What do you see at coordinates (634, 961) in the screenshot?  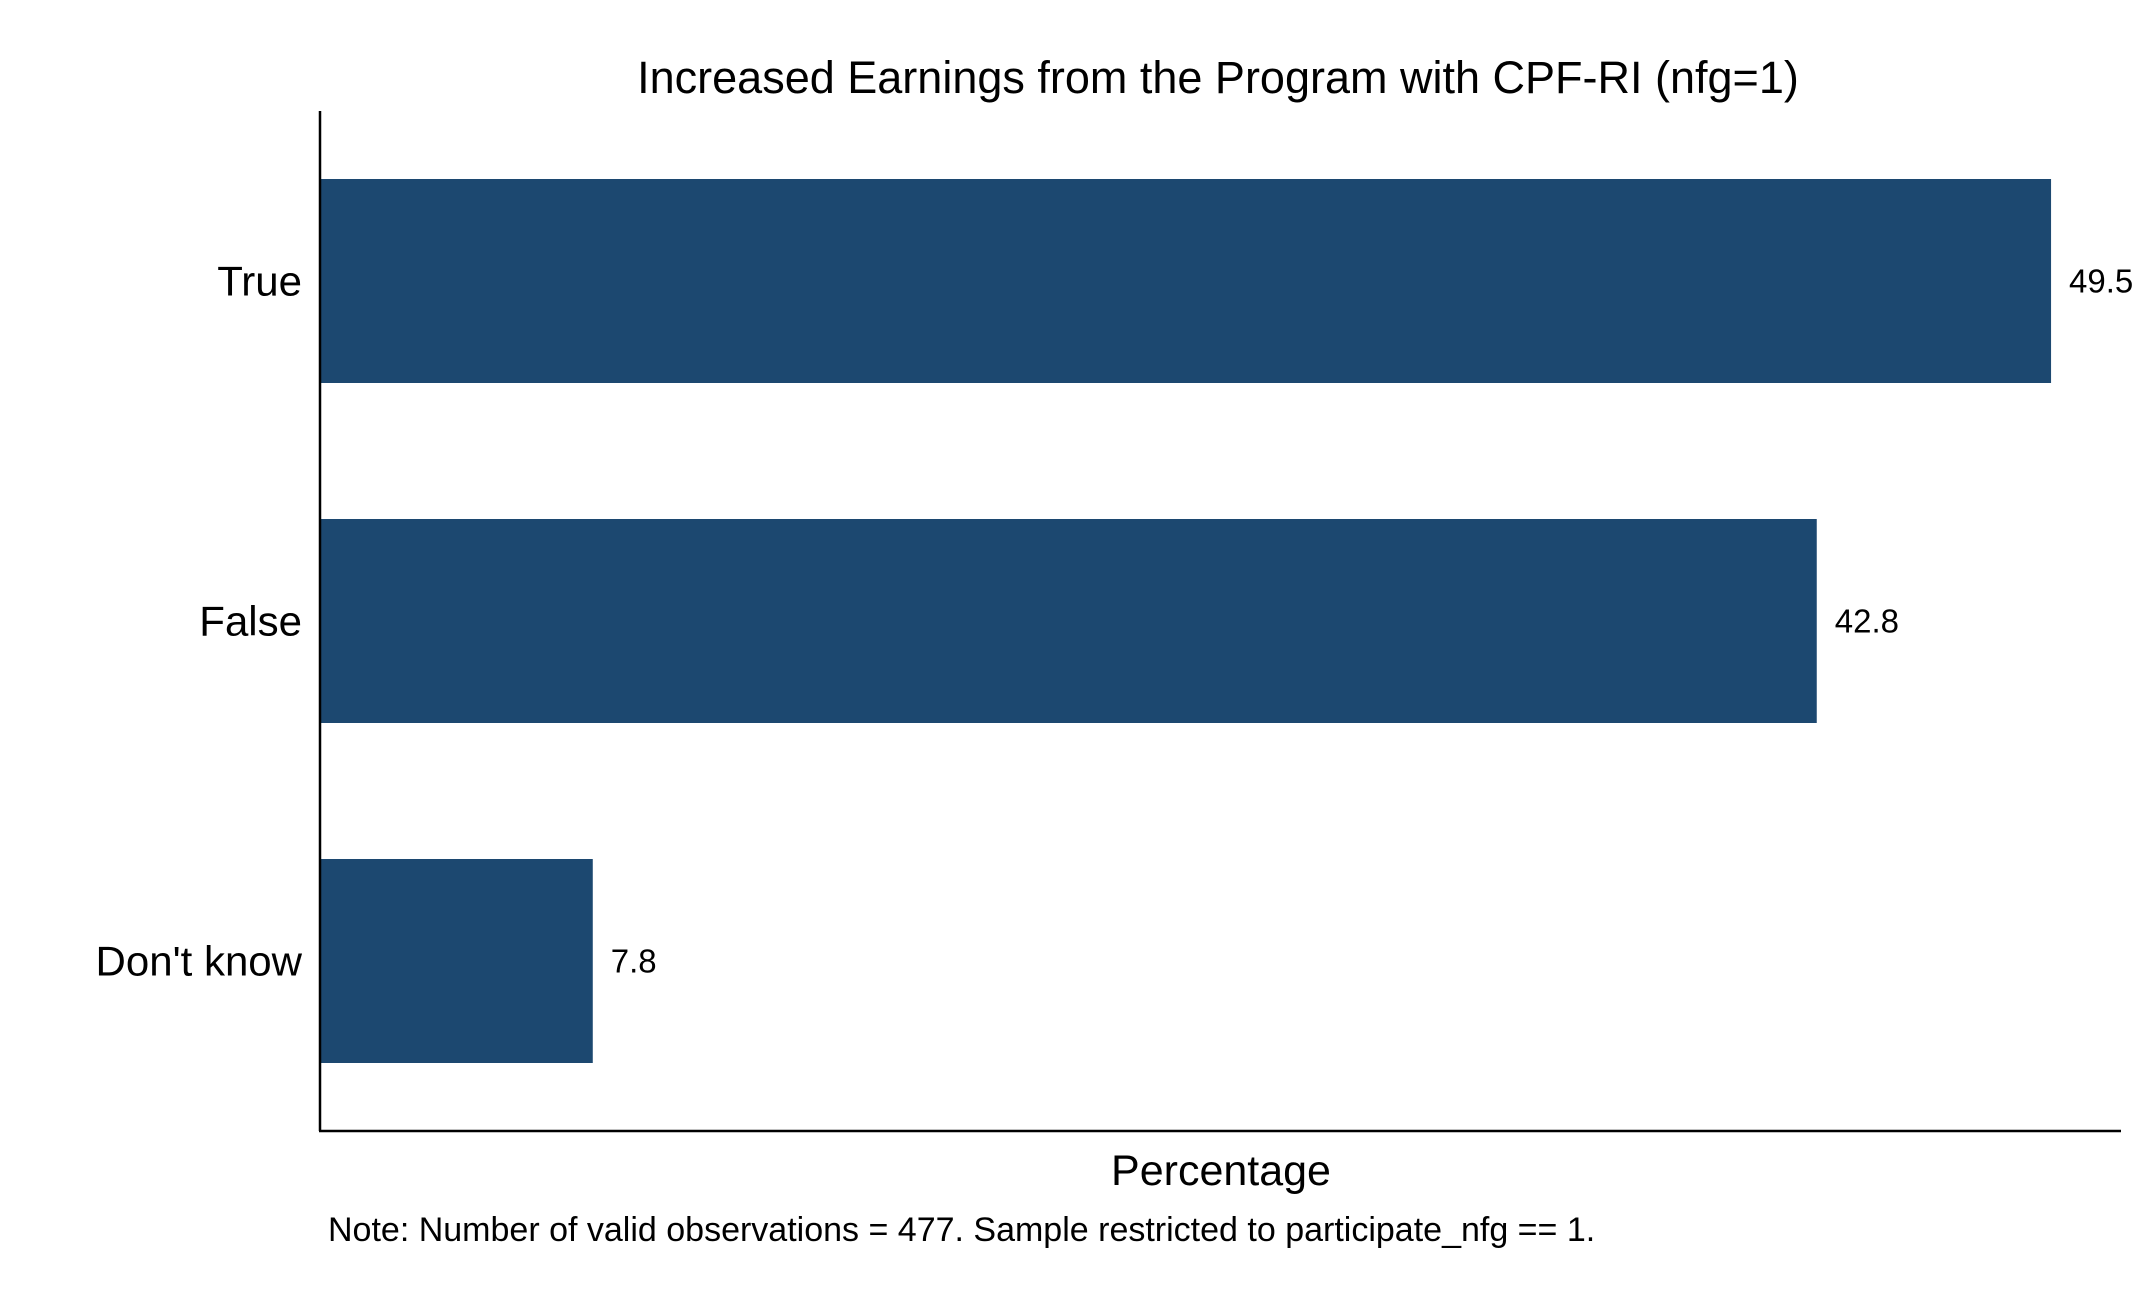 I see `value-label: 7.8` at bounding box center [634, 961].